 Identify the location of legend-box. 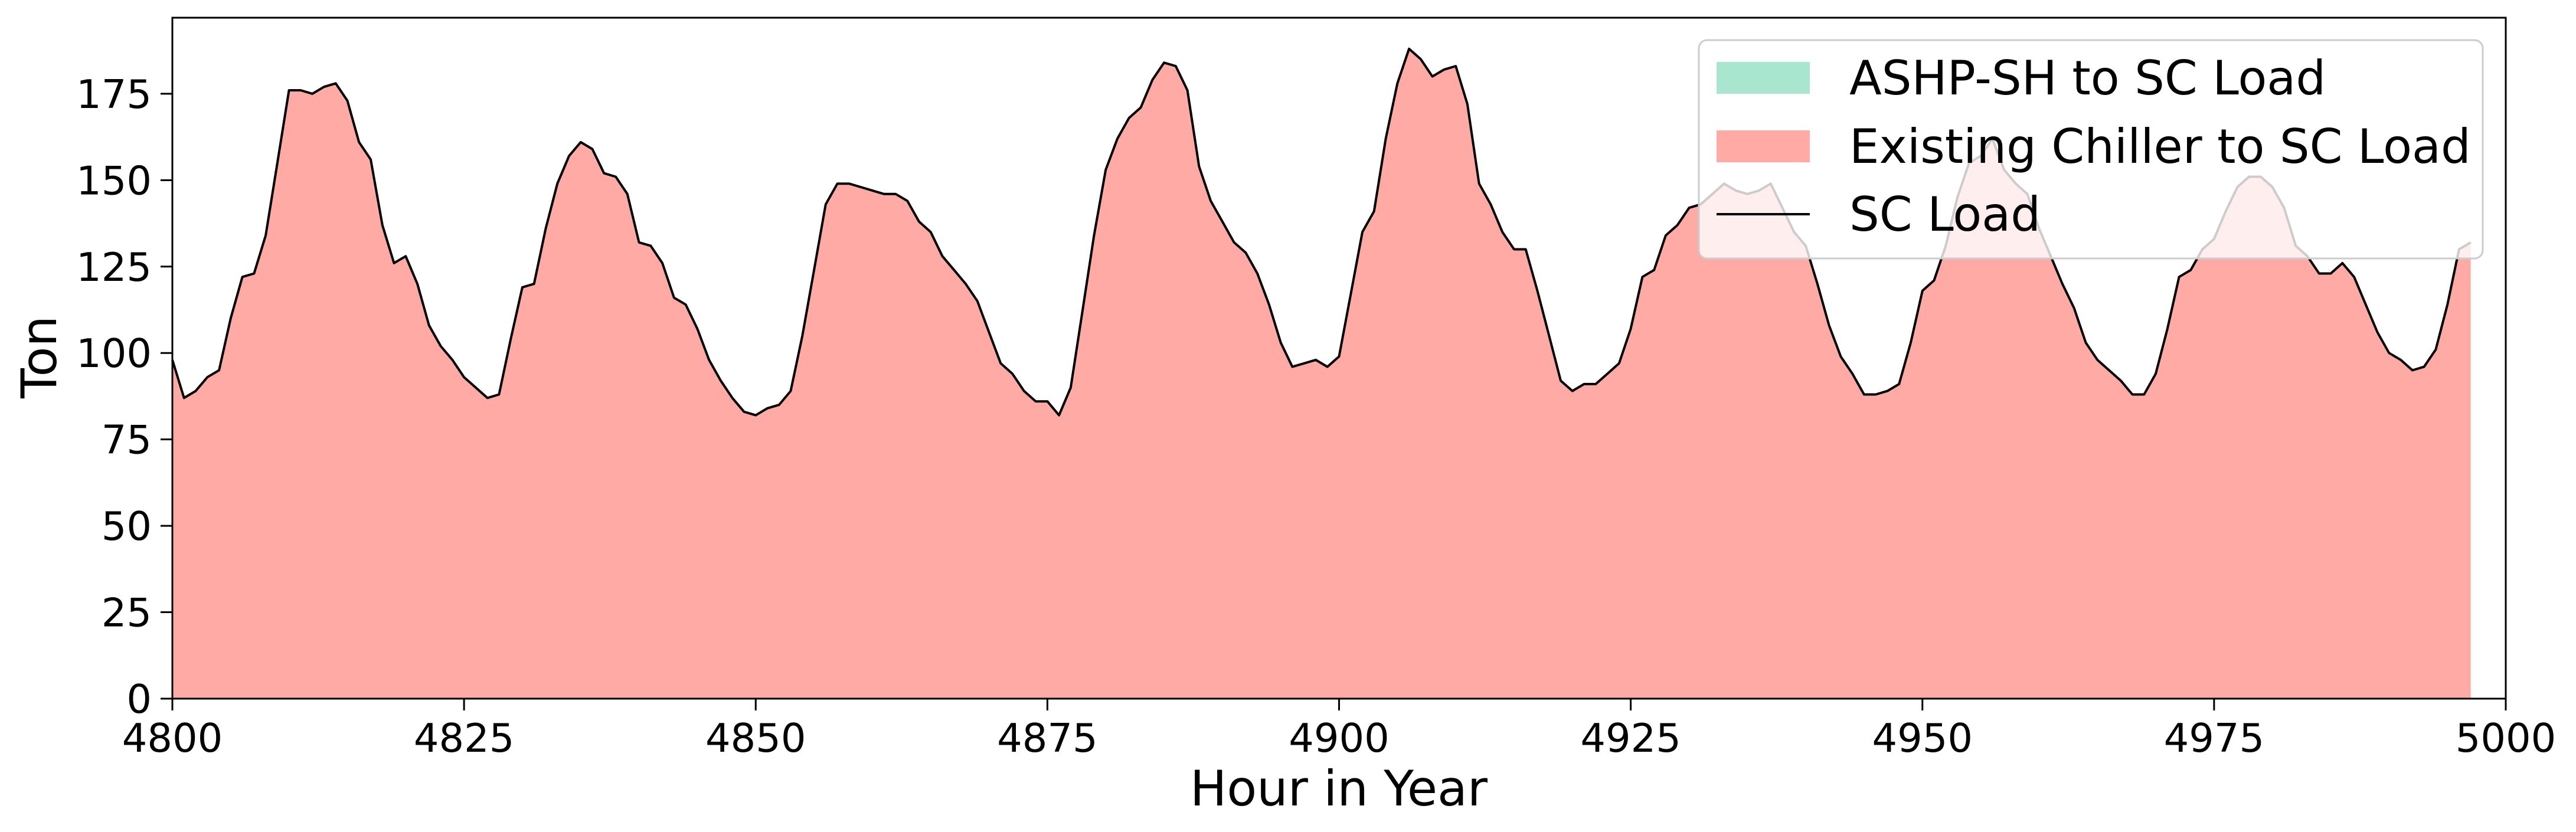
(2091, 149).